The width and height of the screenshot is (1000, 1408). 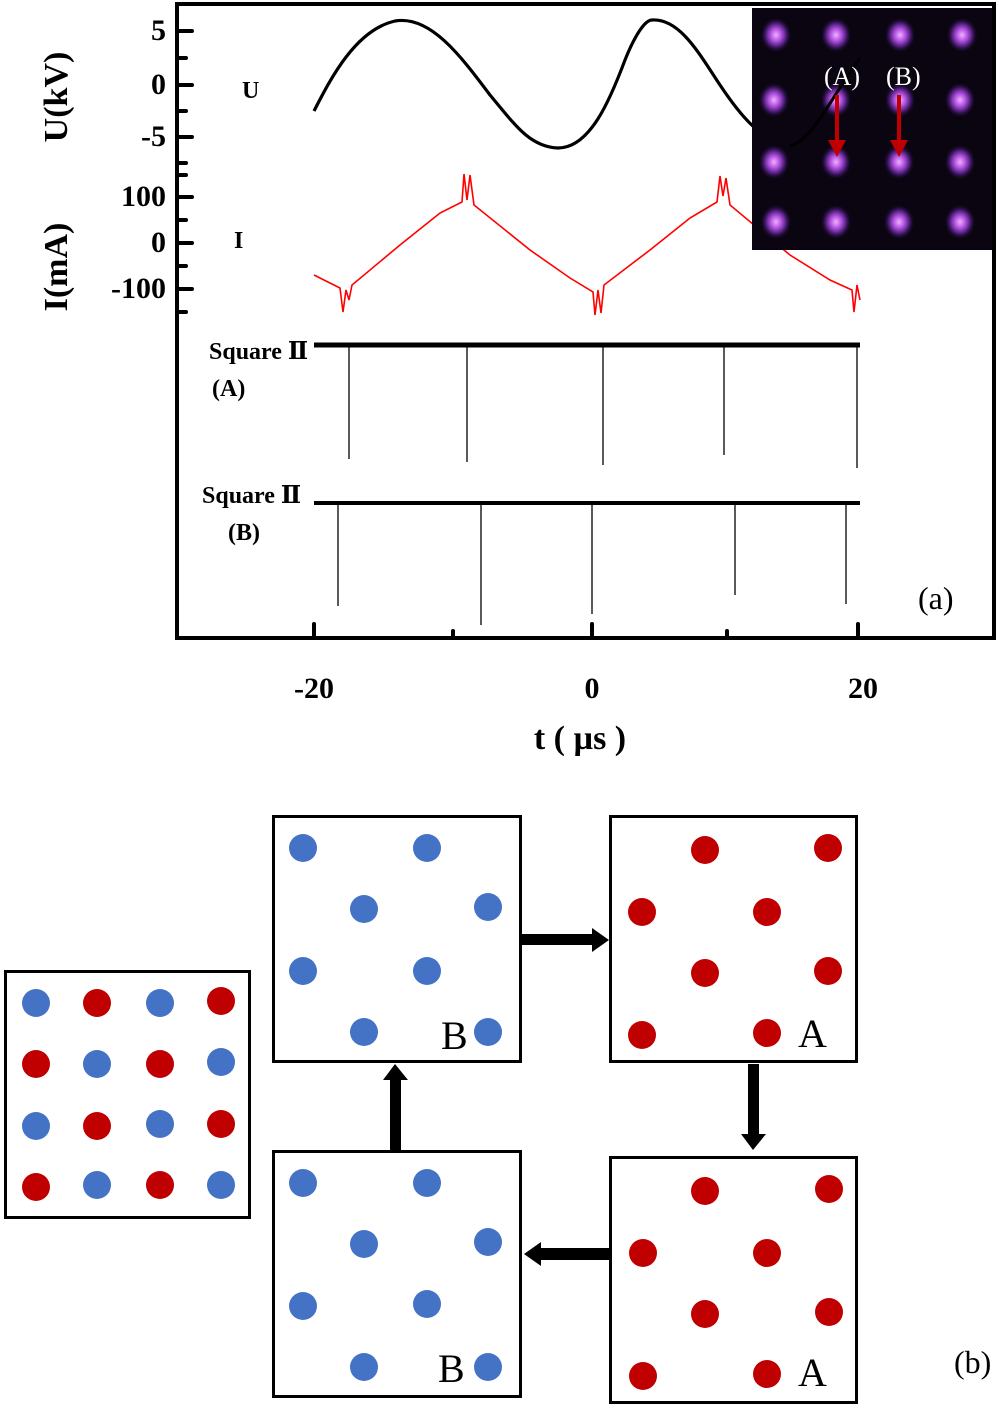 I want to click on sublattice-a-bottom-box: A, so click(x=733, y=1280).